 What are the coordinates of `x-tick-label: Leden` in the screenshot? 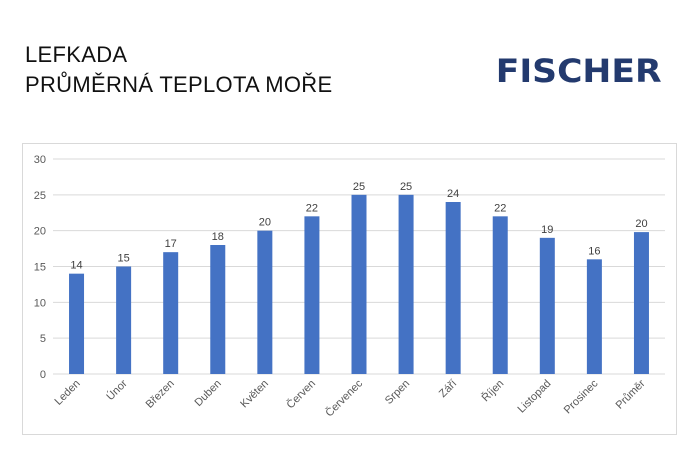 It's located at (68, 393).